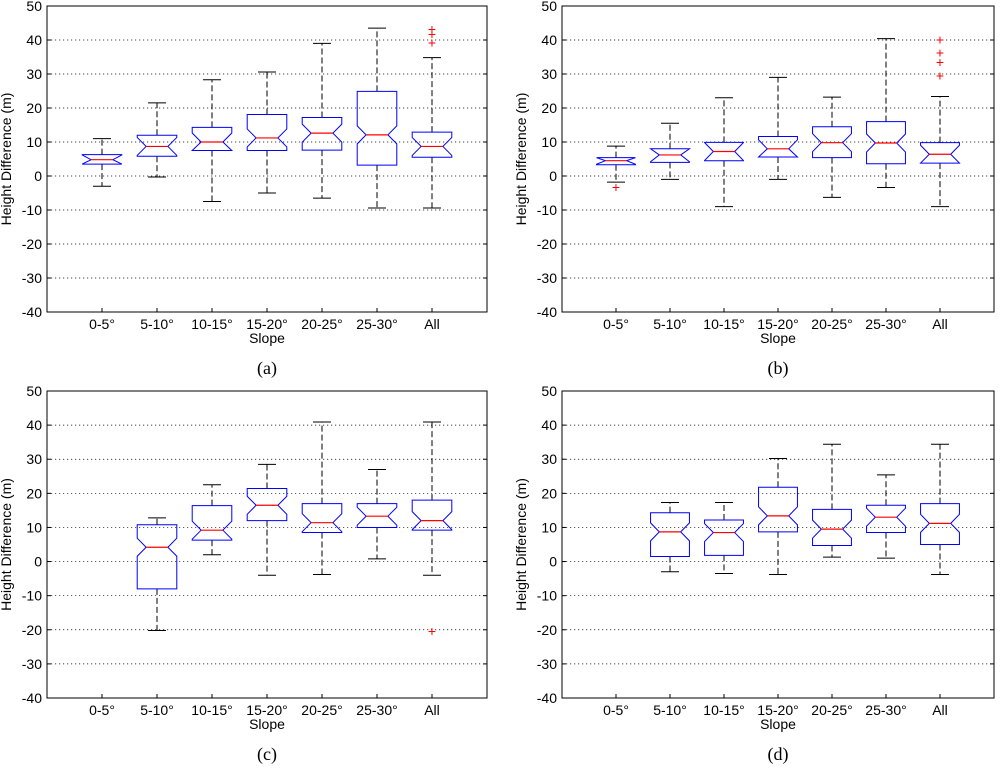 The height and width of the screenshot is (768, 1000). I want to click on panel-label: (b), so click(778, 368).